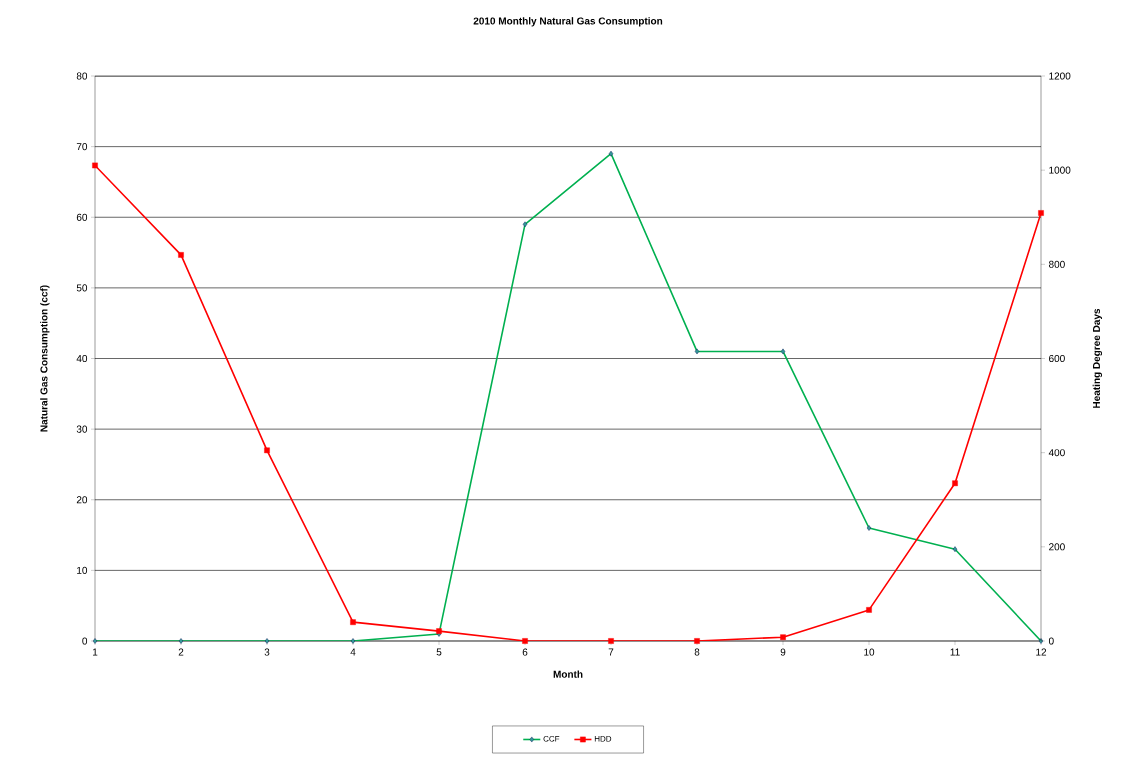  Describe the element at coordinates (82, 288) in the screenshot. I see `y-tick-label: 50` at that location.